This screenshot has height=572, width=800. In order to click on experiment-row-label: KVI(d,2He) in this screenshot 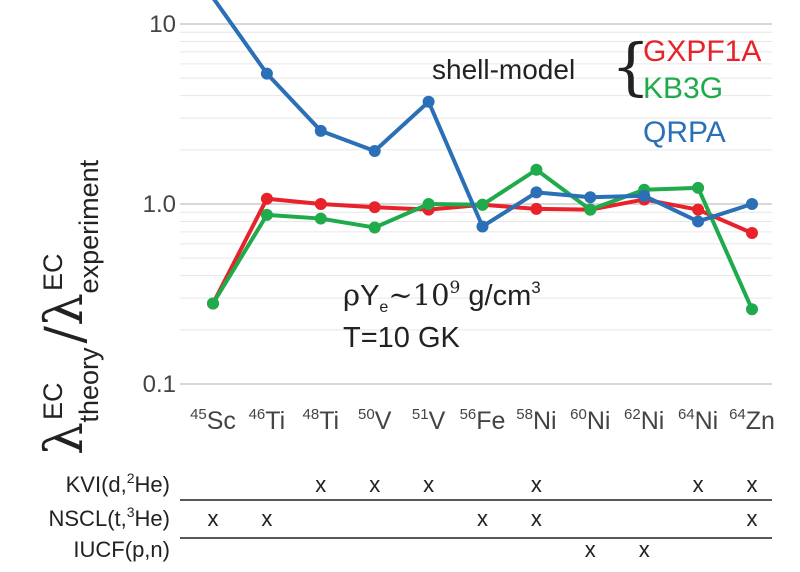, I will do `click(118, 483)`.